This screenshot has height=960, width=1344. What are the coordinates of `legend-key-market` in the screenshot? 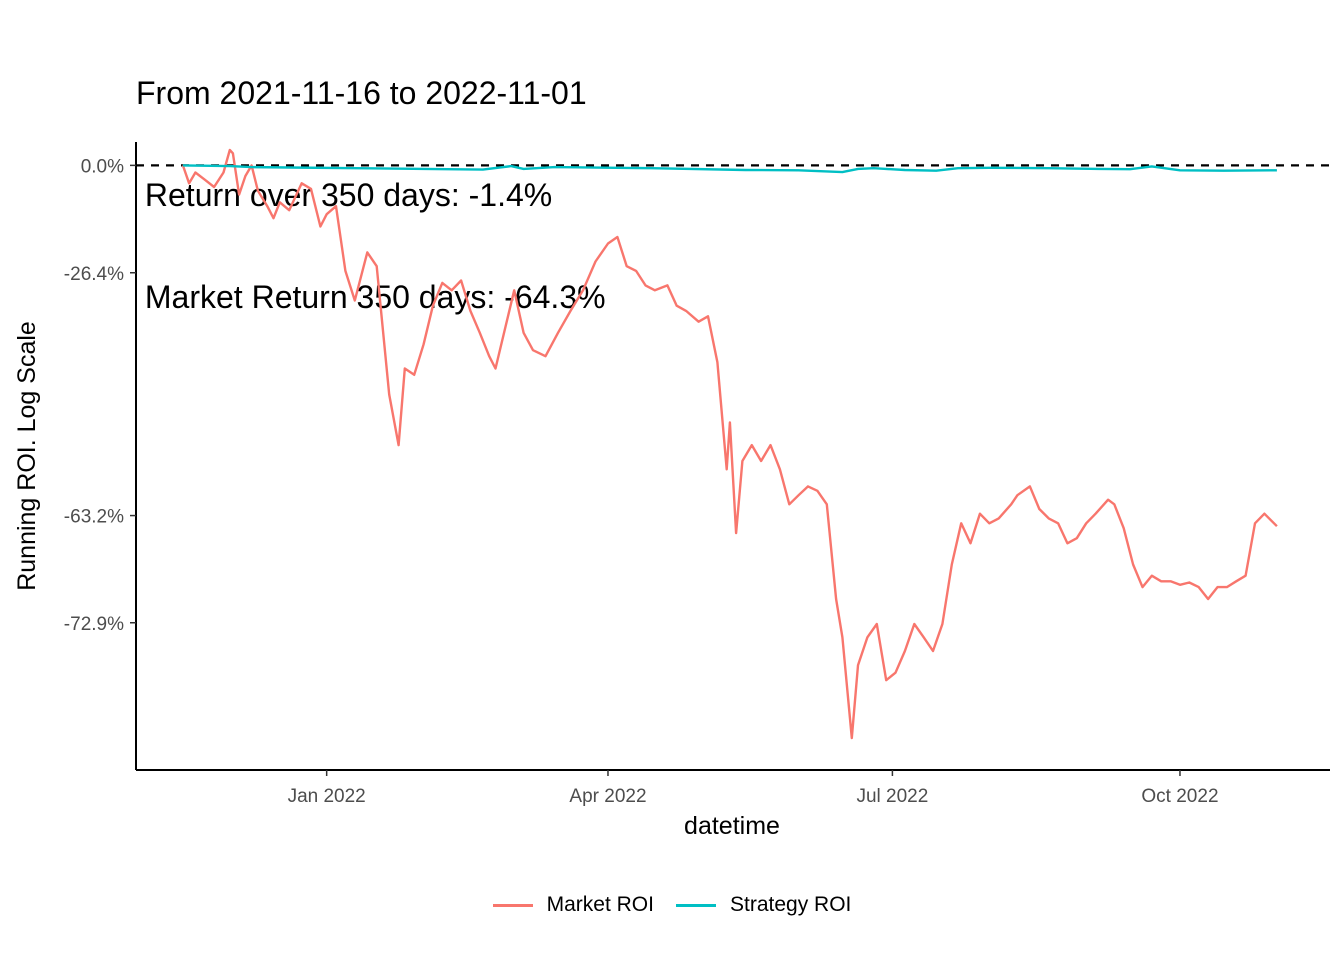 It's located at (512, 905).